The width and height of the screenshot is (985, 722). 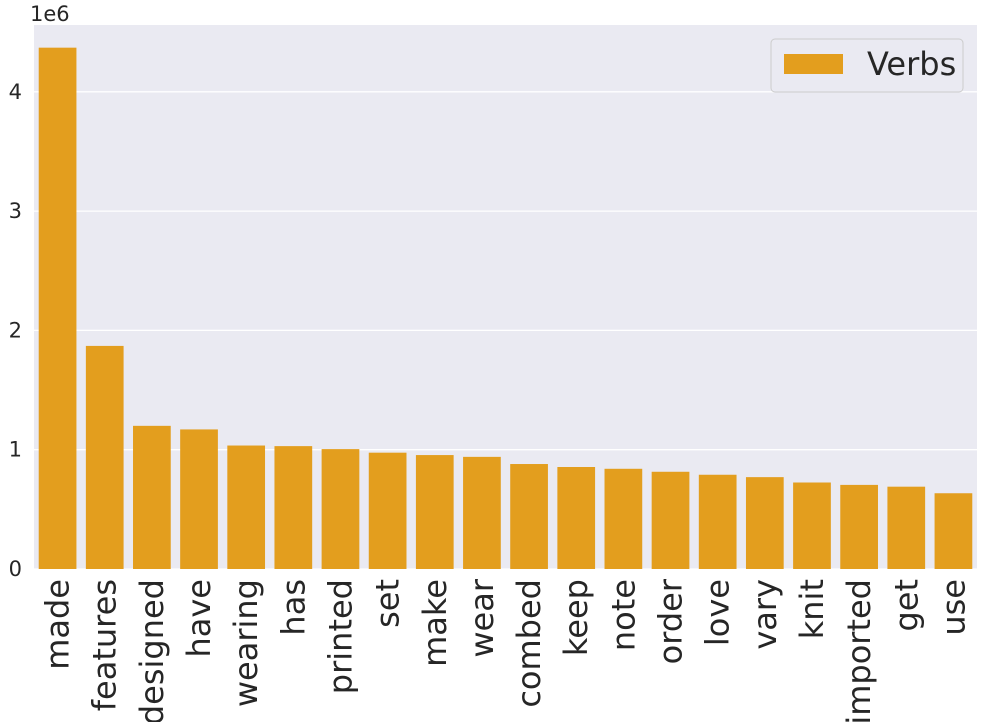 I want to click on x-tick-label: have, so click(x=199, y=618).